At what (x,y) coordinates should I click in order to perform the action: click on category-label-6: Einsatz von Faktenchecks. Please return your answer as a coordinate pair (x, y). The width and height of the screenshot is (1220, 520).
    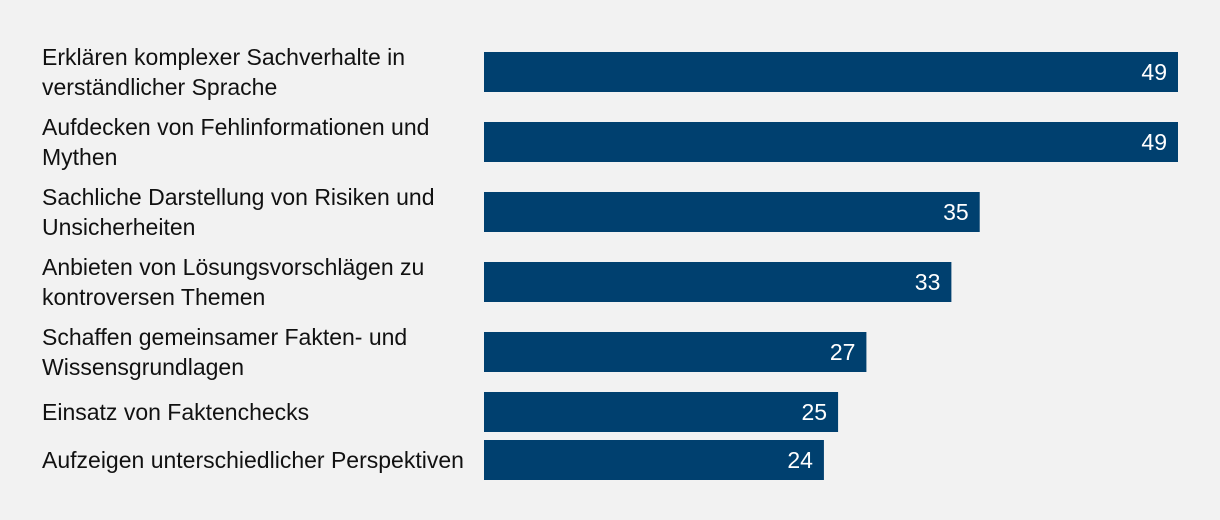
    Looking at the image, I should click on (175, 412).